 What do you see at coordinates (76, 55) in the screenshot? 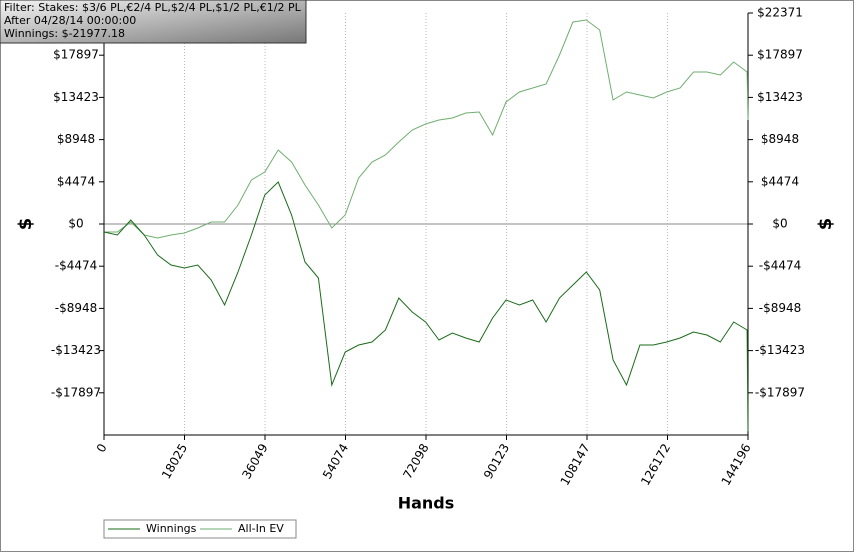
I see `y-tick-label: $17897` at bounding box center [76, 55].